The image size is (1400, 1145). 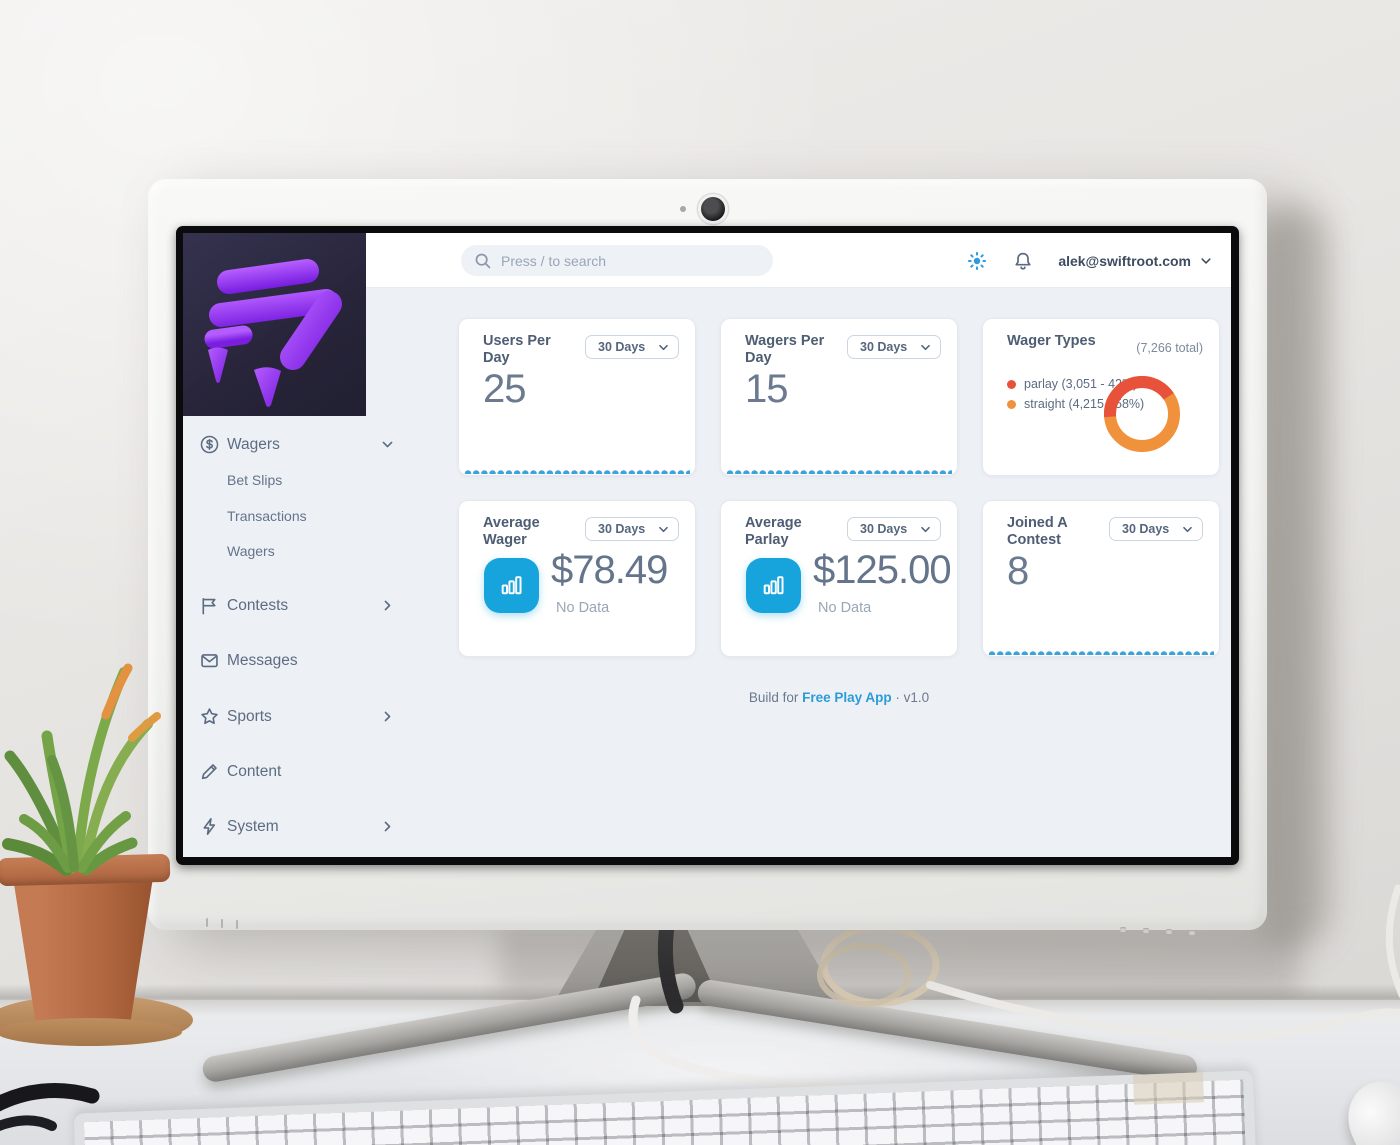 I want to click on total-label: (7,266 total), so click(x=1169, y=348).